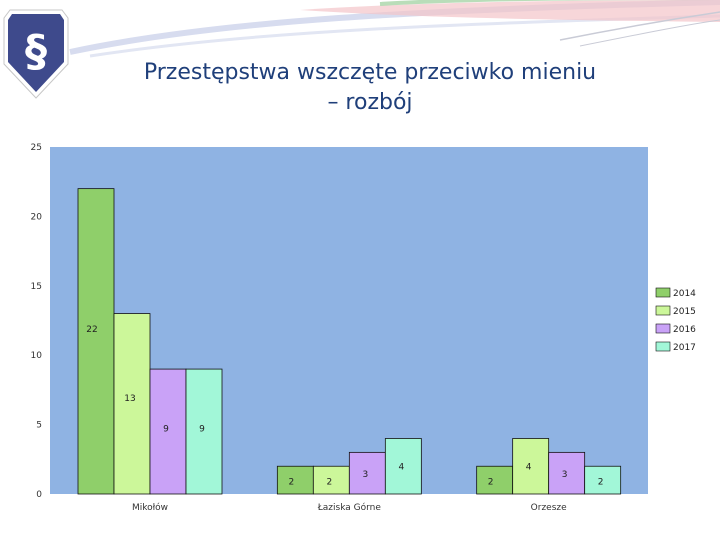 This screenshot has height=540, width=720. Describe the element at coordinates (37, 321) in the screenshot. I see `y-axis: 0 5 10 15 20 25` at that location.